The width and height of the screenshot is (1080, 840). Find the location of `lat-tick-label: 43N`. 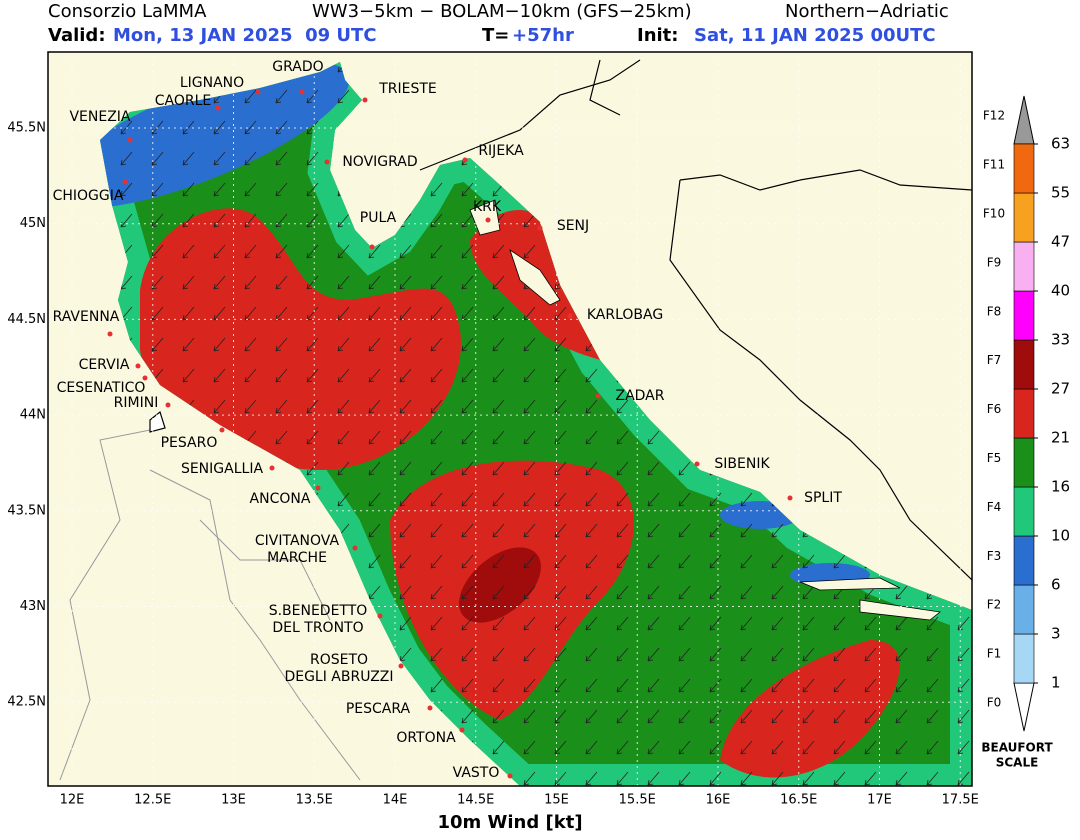

lat-tick-label: 43N is located at coordinates (33, 606).